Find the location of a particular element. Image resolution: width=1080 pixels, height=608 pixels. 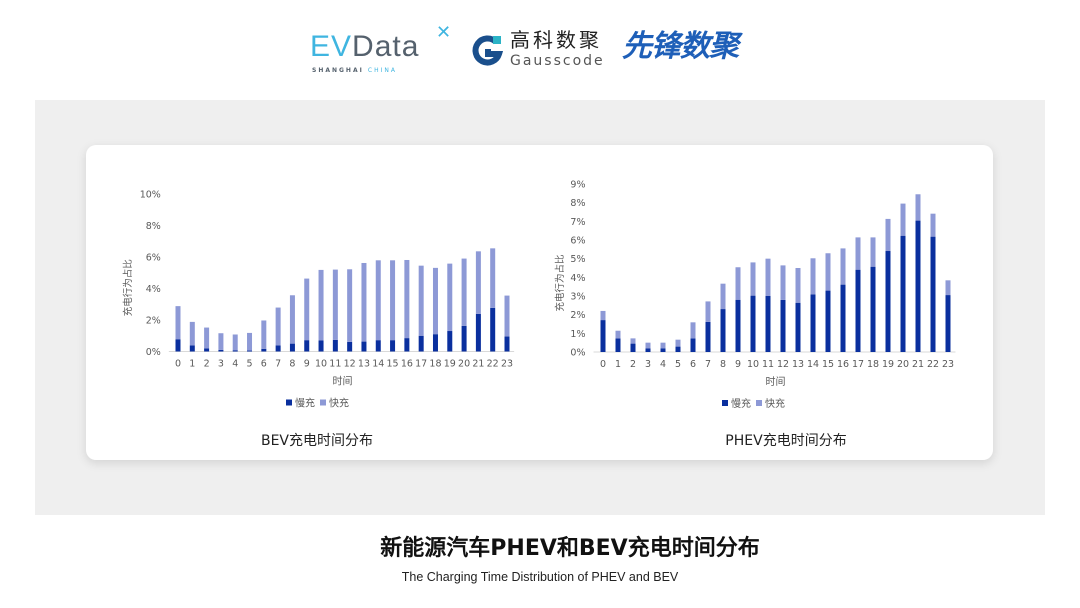

bev-x-tick-label: 3 is located at coordinates (221, 364).